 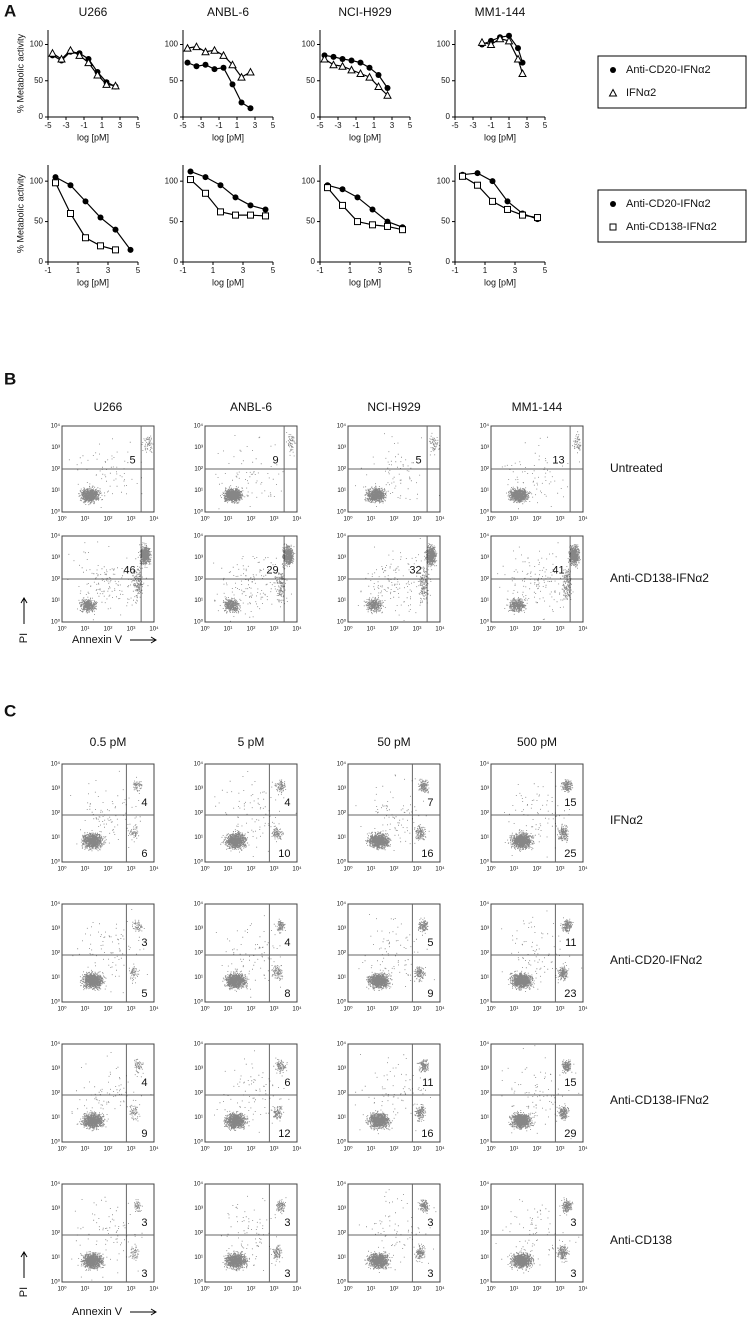 I want to click on quadrant-value: 11, so click(x=570, y=943).